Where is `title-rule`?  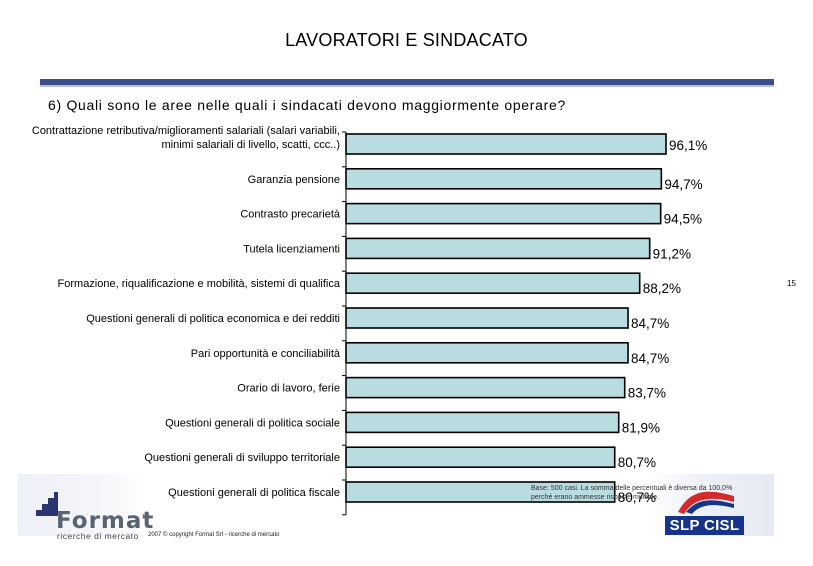
title-rule is located at coordinates (407, 82).